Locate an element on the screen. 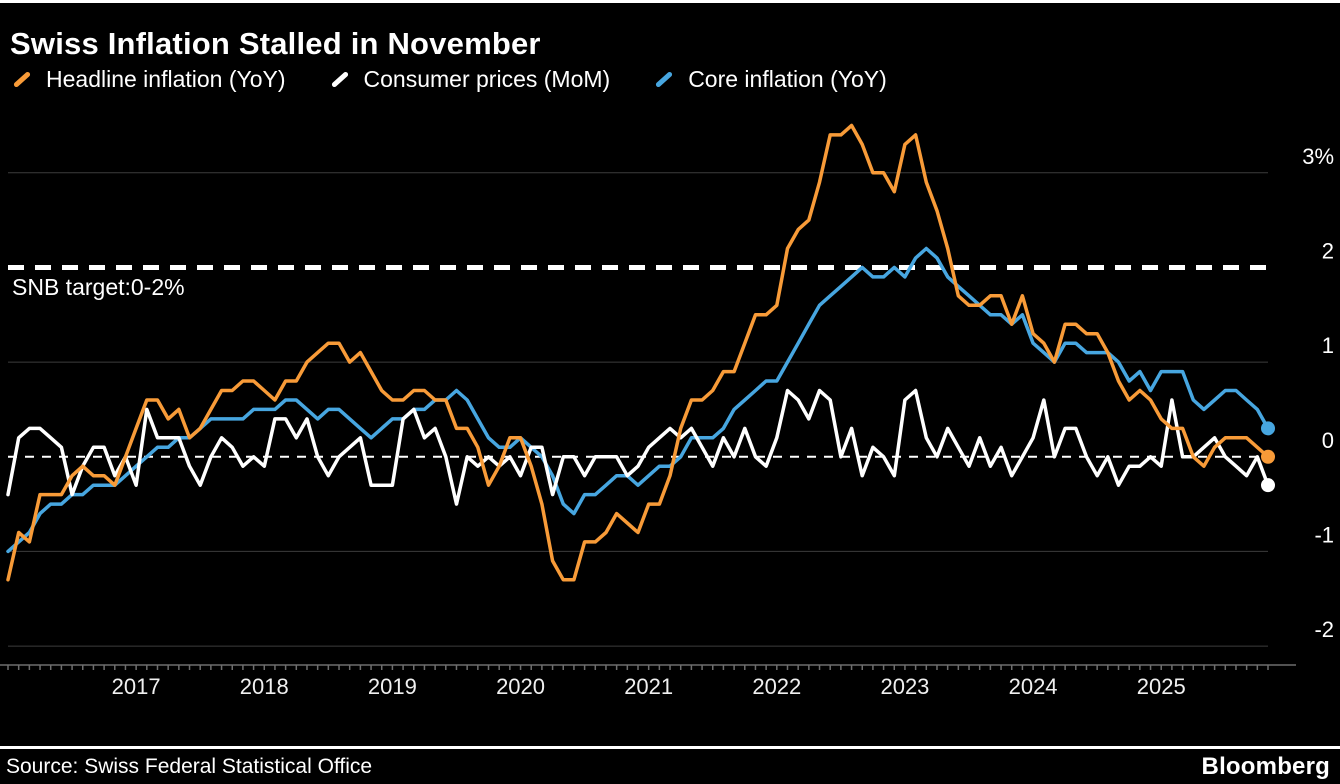 The image size is (1340, 784). legend-item-headline: Headline inflation (YoY) is located at coordinates (149, 79).